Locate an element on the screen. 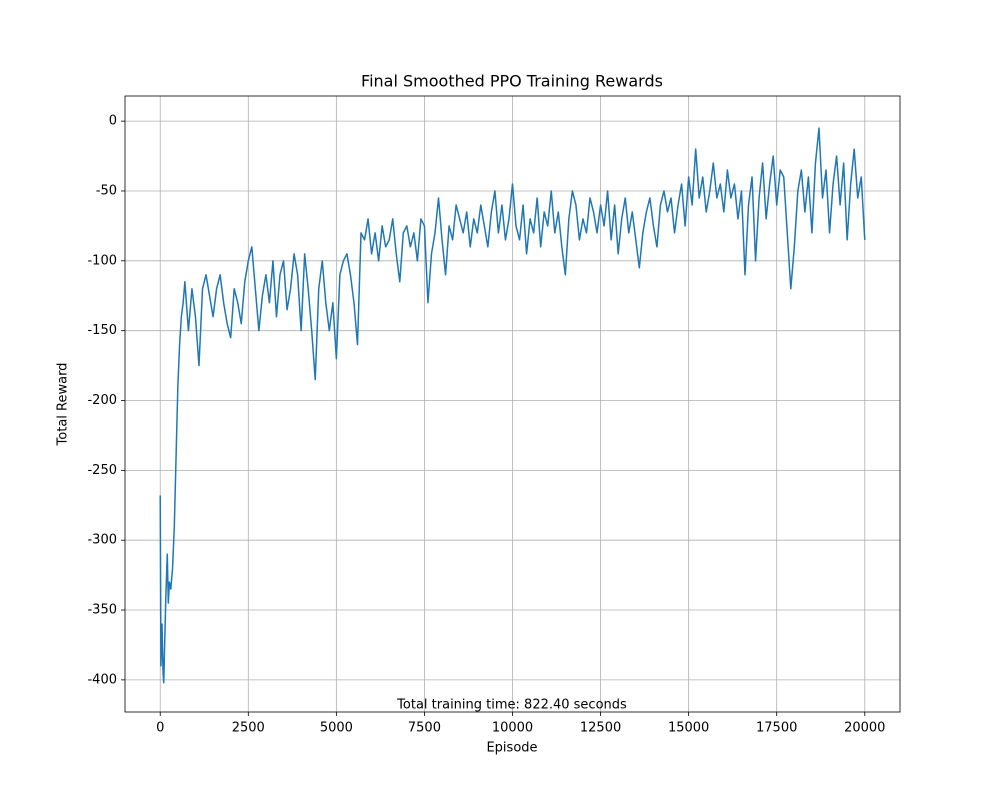 This screenshot has height=804, width=1000. y-tick-label: -50 is located at coordinates (106, 190).